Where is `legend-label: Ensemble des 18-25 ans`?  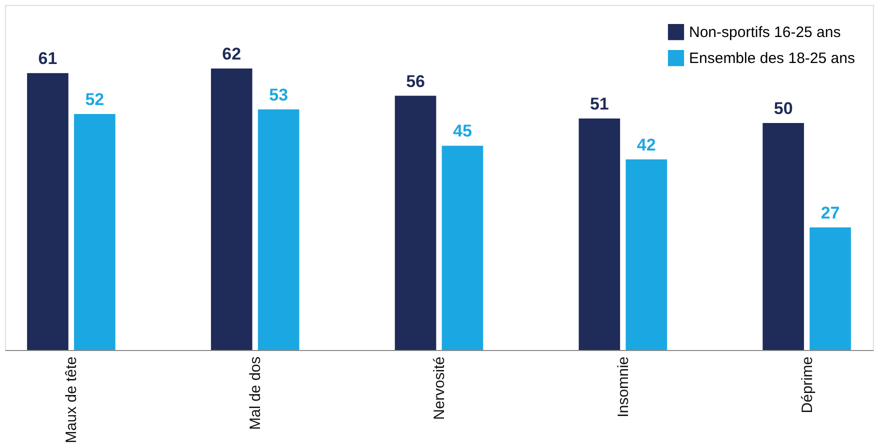
legend-label: Ensemble des 18-25 ans is located at coordinates (772, 58).